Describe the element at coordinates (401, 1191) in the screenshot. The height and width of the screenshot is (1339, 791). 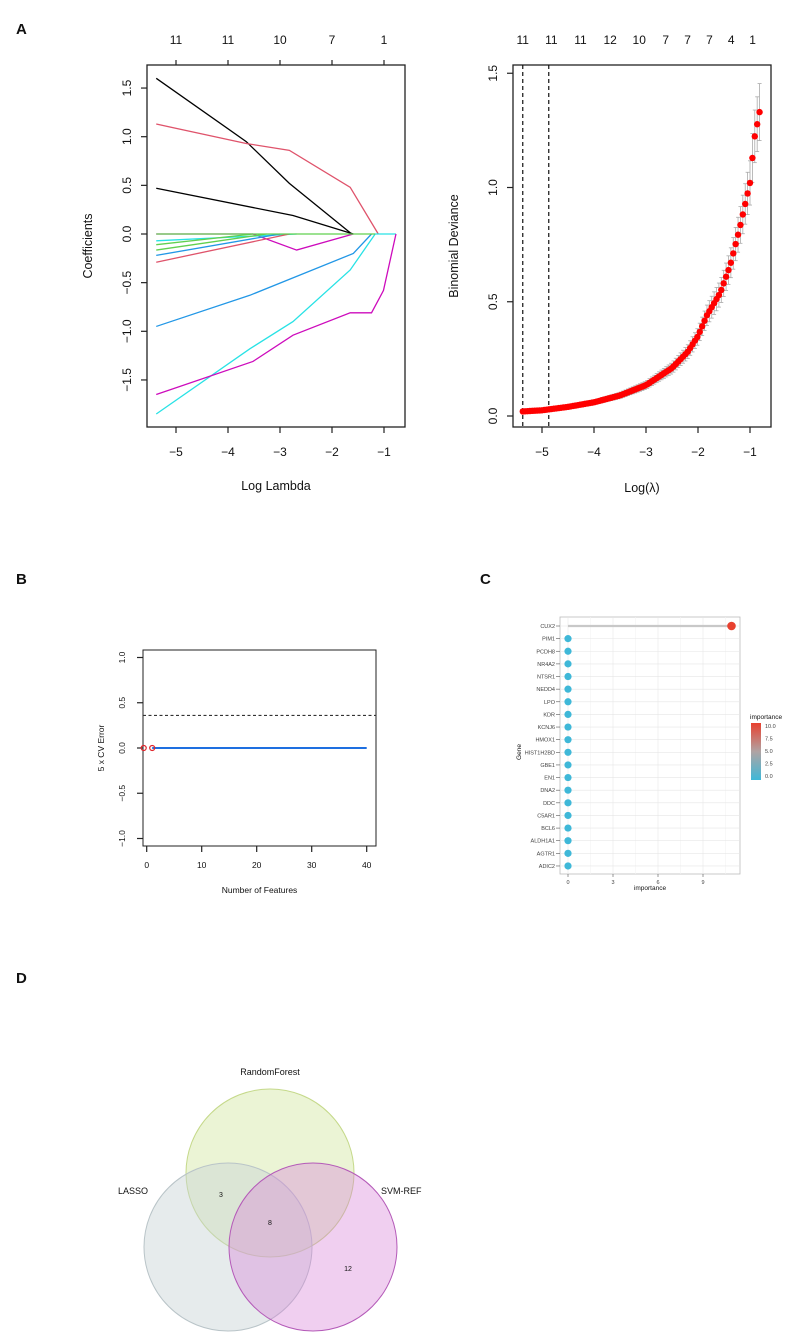
I see `set-label-svm-ref: SVM-REF` at that location.